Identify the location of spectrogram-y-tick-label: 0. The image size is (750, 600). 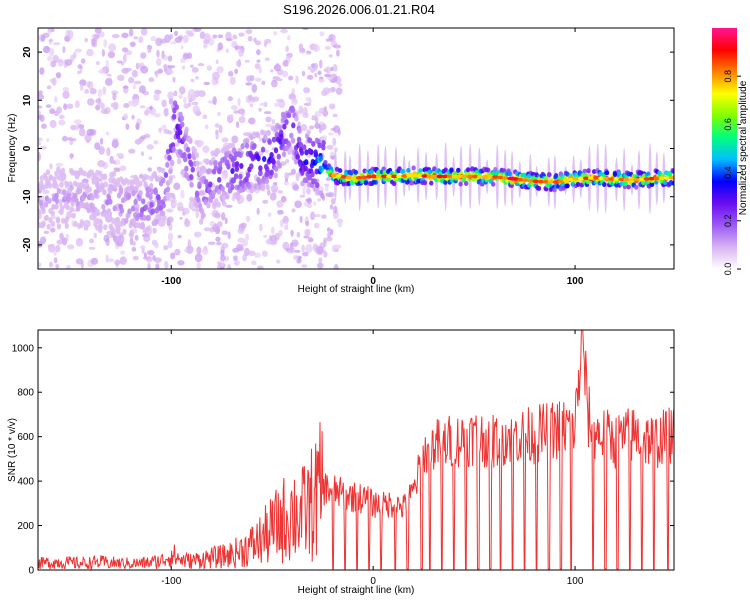
(27, 148).